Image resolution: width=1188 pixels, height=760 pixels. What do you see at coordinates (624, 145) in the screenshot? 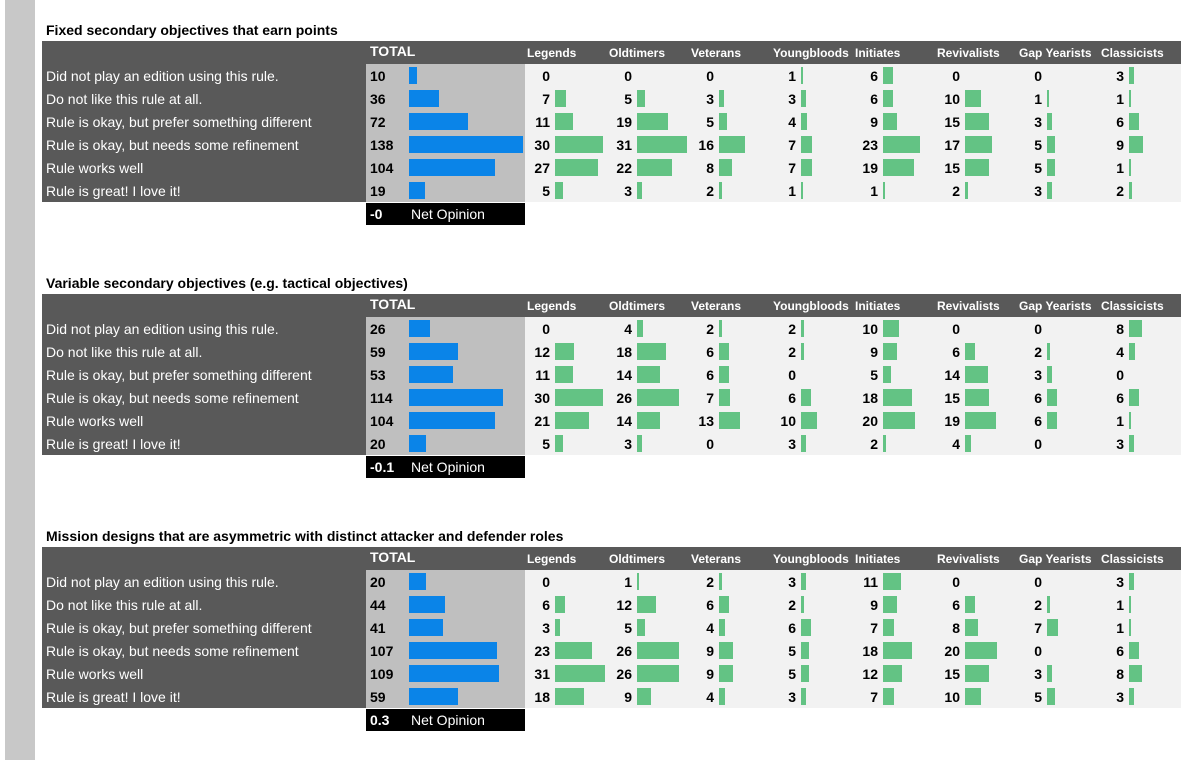
I see `group-value: 31` at bounding box center [624, 145].